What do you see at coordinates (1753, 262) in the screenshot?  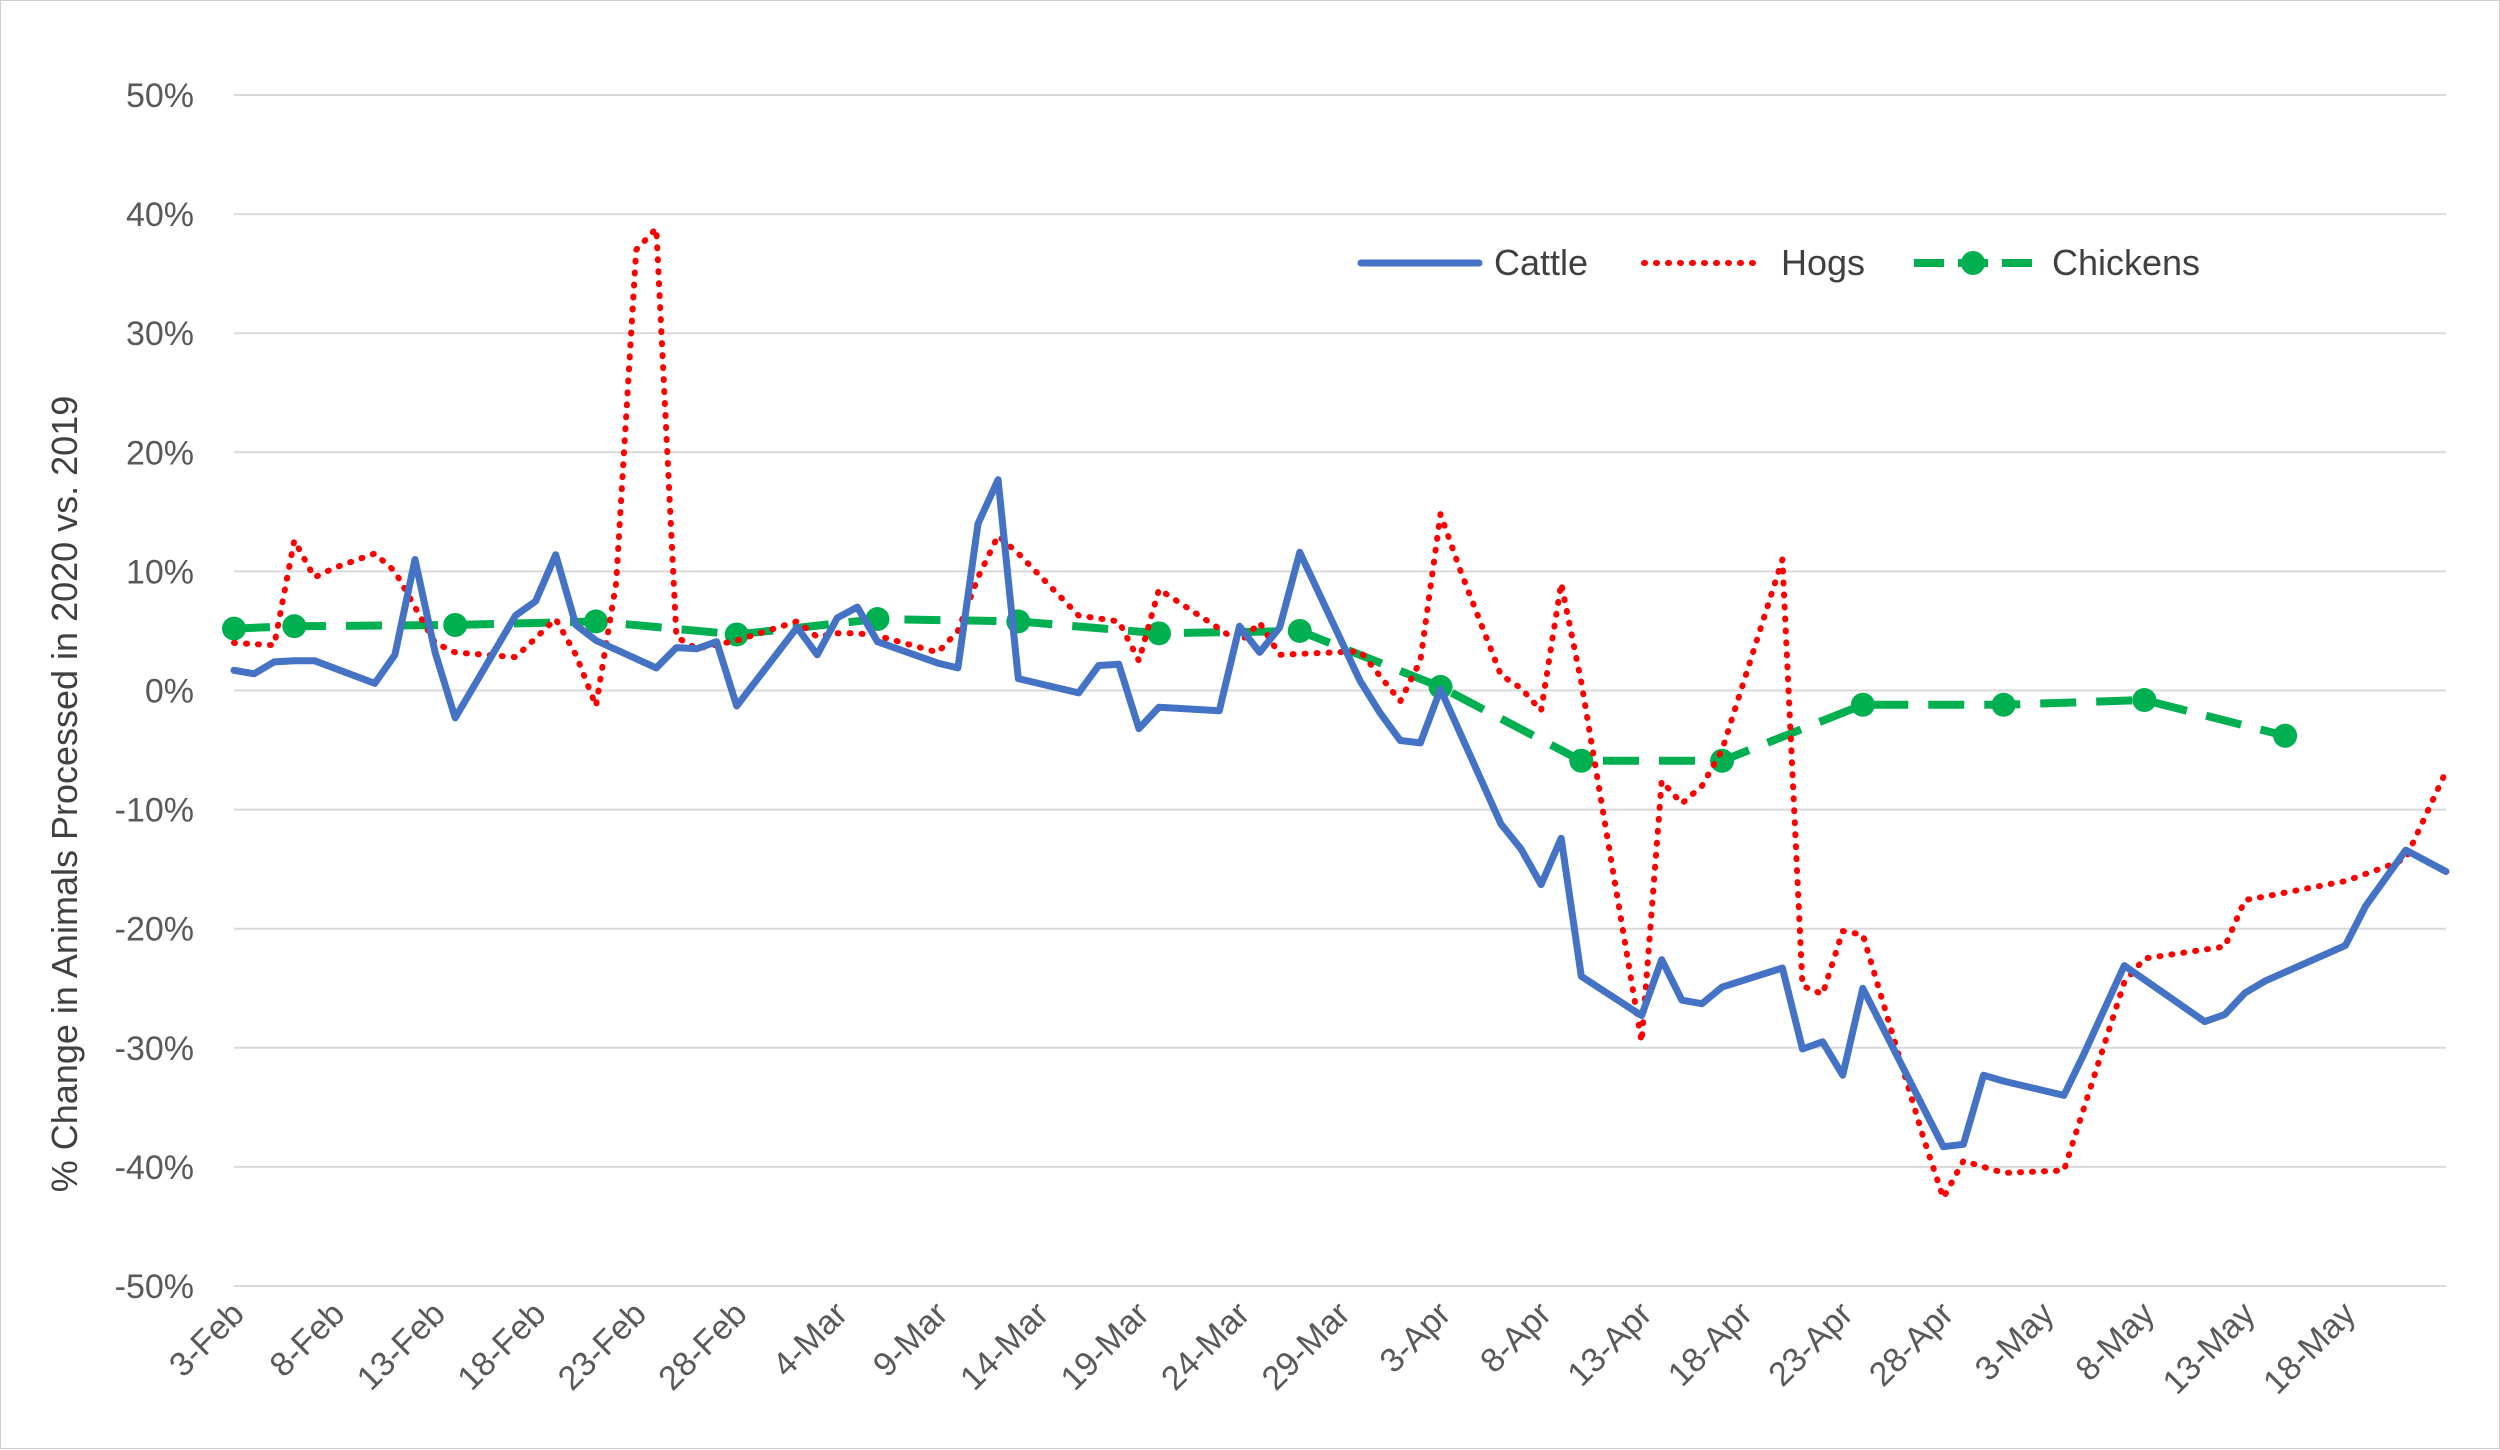 I see `legend-item-hogs: Hogs` at bounding box center [1753, 262].